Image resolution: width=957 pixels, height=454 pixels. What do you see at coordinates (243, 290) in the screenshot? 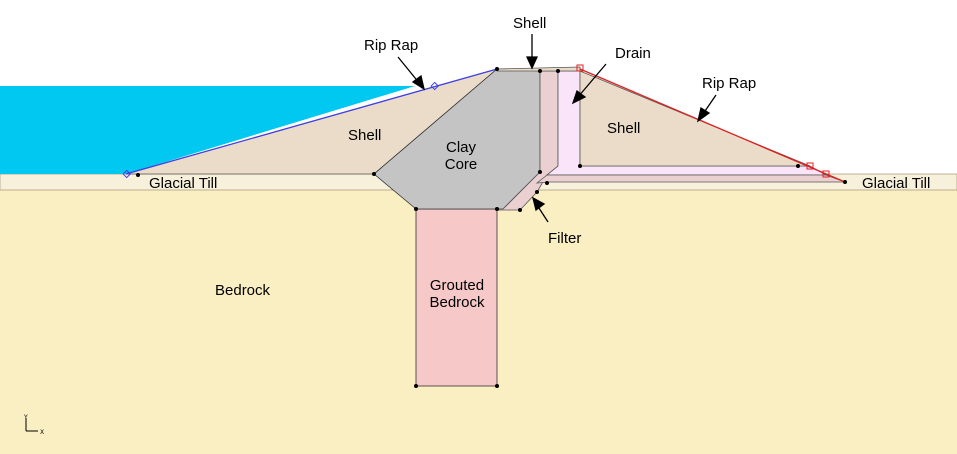
I see `bedrock-label: Bedrock` at bounding box center [243, 290].